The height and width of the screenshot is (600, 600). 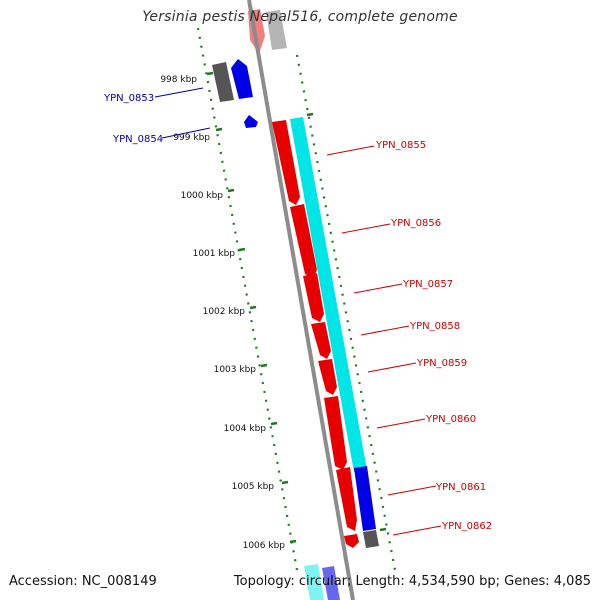 I want to click on gray-gene-block-lower, so click(x=371, y=539).